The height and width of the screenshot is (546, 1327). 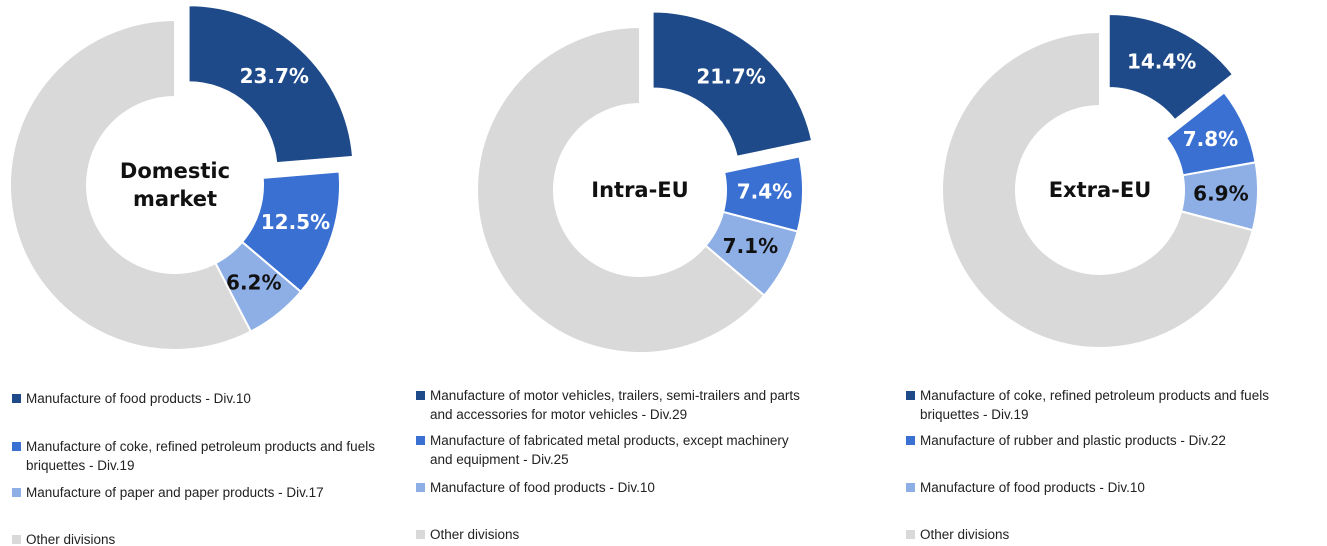 I want to click on value-label: 7.1%, so click(x=750, y=246).